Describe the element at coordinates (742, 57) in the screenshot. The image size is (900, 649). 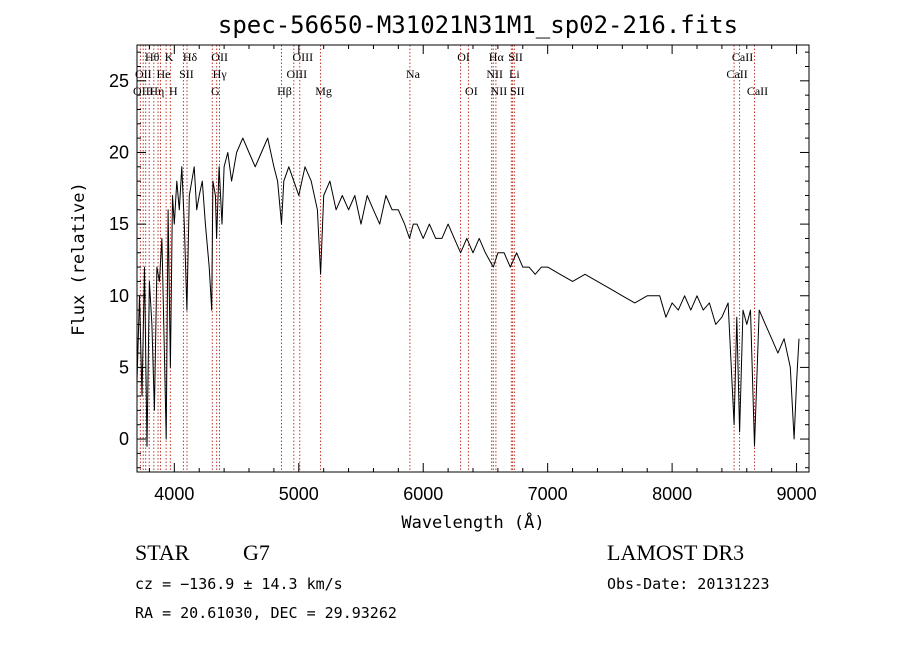
I see `marker-label-9: CaII` at that location.